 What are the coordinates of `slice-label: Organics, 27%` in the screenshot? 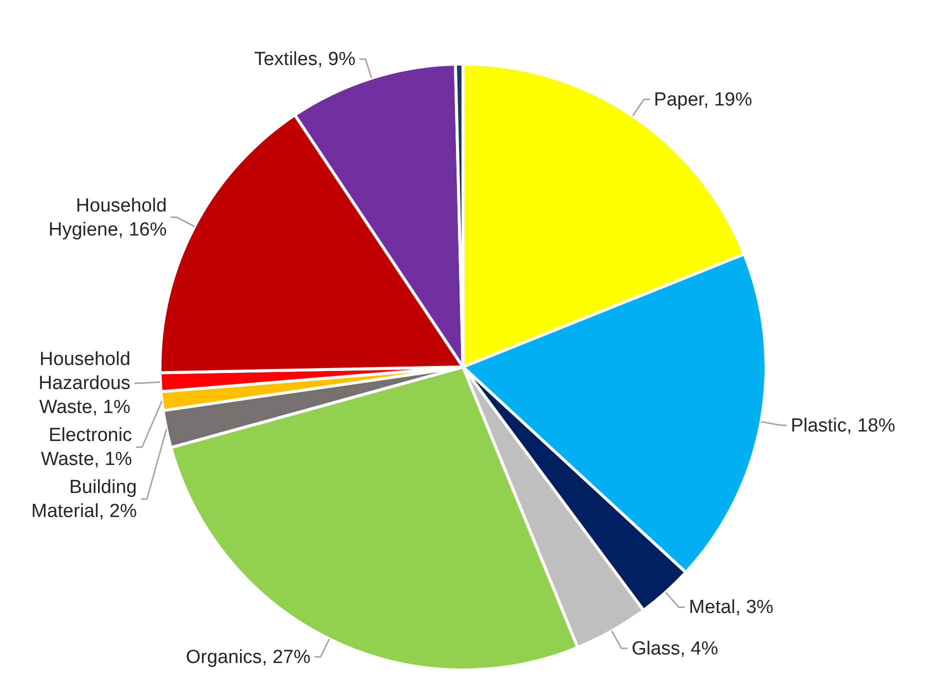 It's located at (248, 657).